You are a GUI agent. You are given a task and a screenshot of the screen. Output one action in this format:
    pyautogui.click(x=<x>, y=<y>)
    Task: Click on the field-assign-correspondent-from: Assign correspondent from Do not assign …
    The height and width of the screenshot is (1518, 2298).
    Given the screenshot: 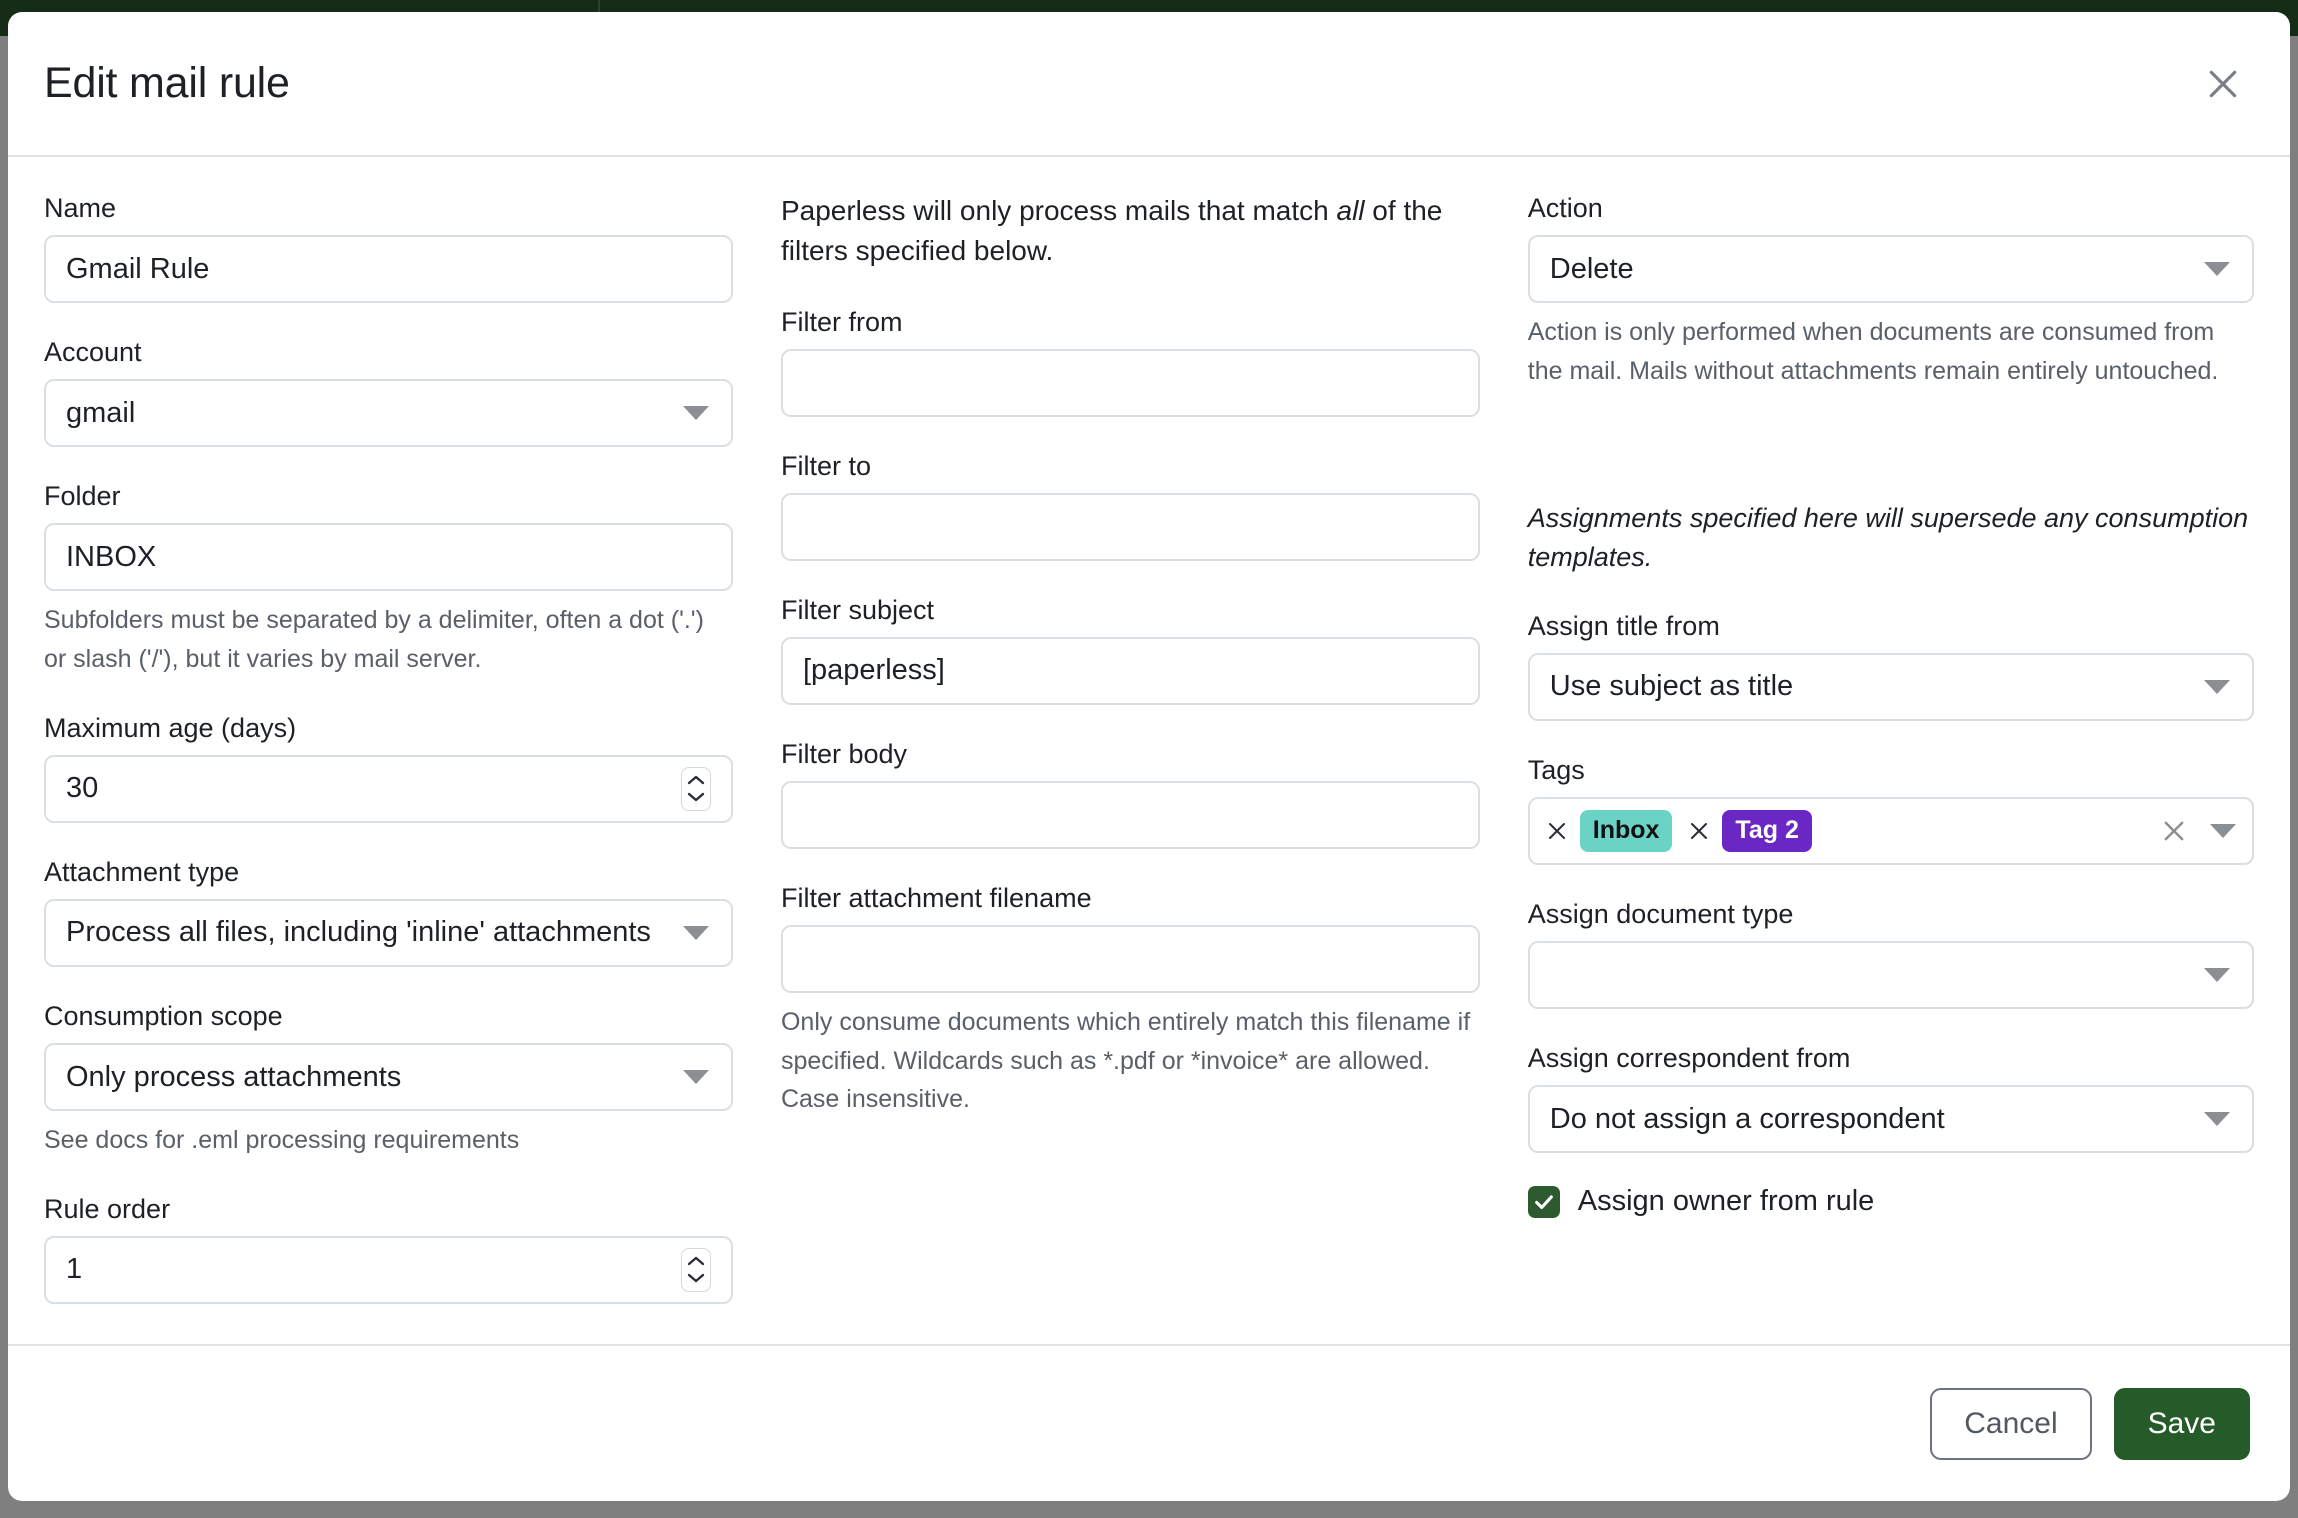 What is the action you would take?
    pyautogui.click(x=1891, y=1097)
    